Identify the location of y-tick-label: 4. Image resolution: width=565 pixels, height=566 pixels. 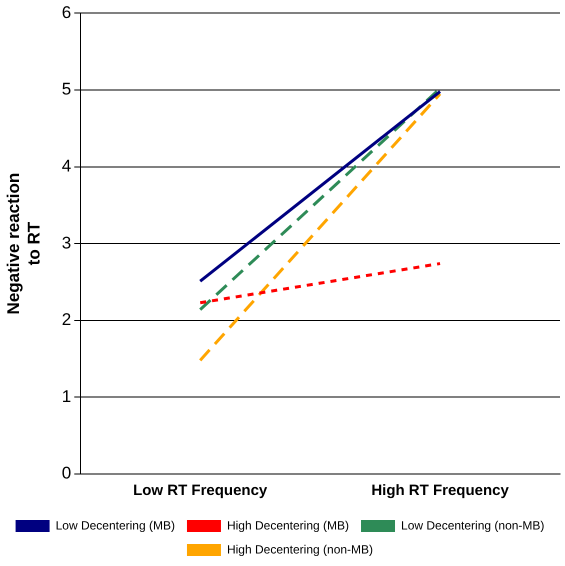
(67, 166).